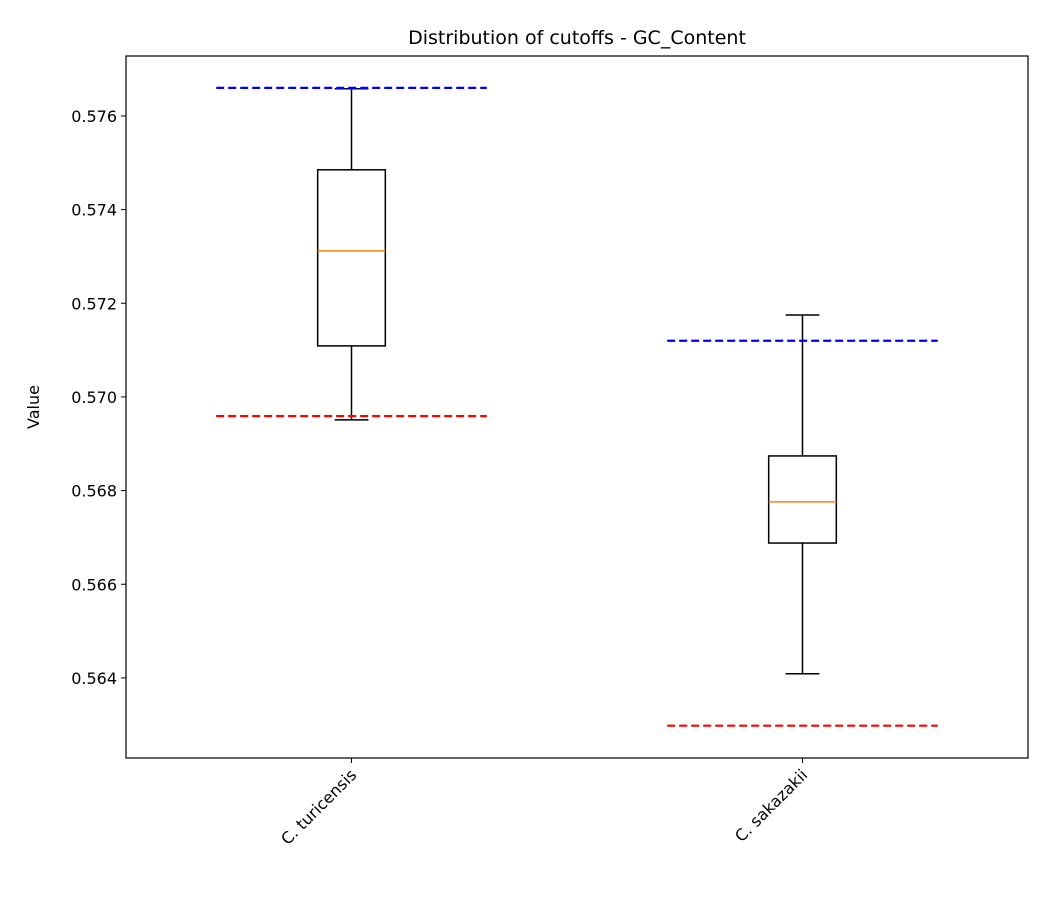 The height and width of the screenshot is (904, 1050). Describe the element at coordinates (94, 116) in the screenshot. I see `y-tick-label: 0.576` at that location.